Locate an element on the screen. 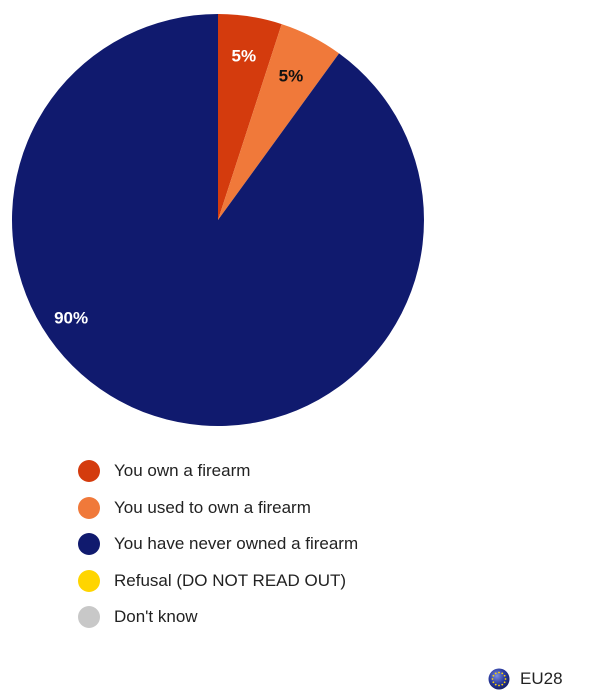 The image size is (593, 693). legend-label: You have never owned a firearm is located at coordinates (236, 543).